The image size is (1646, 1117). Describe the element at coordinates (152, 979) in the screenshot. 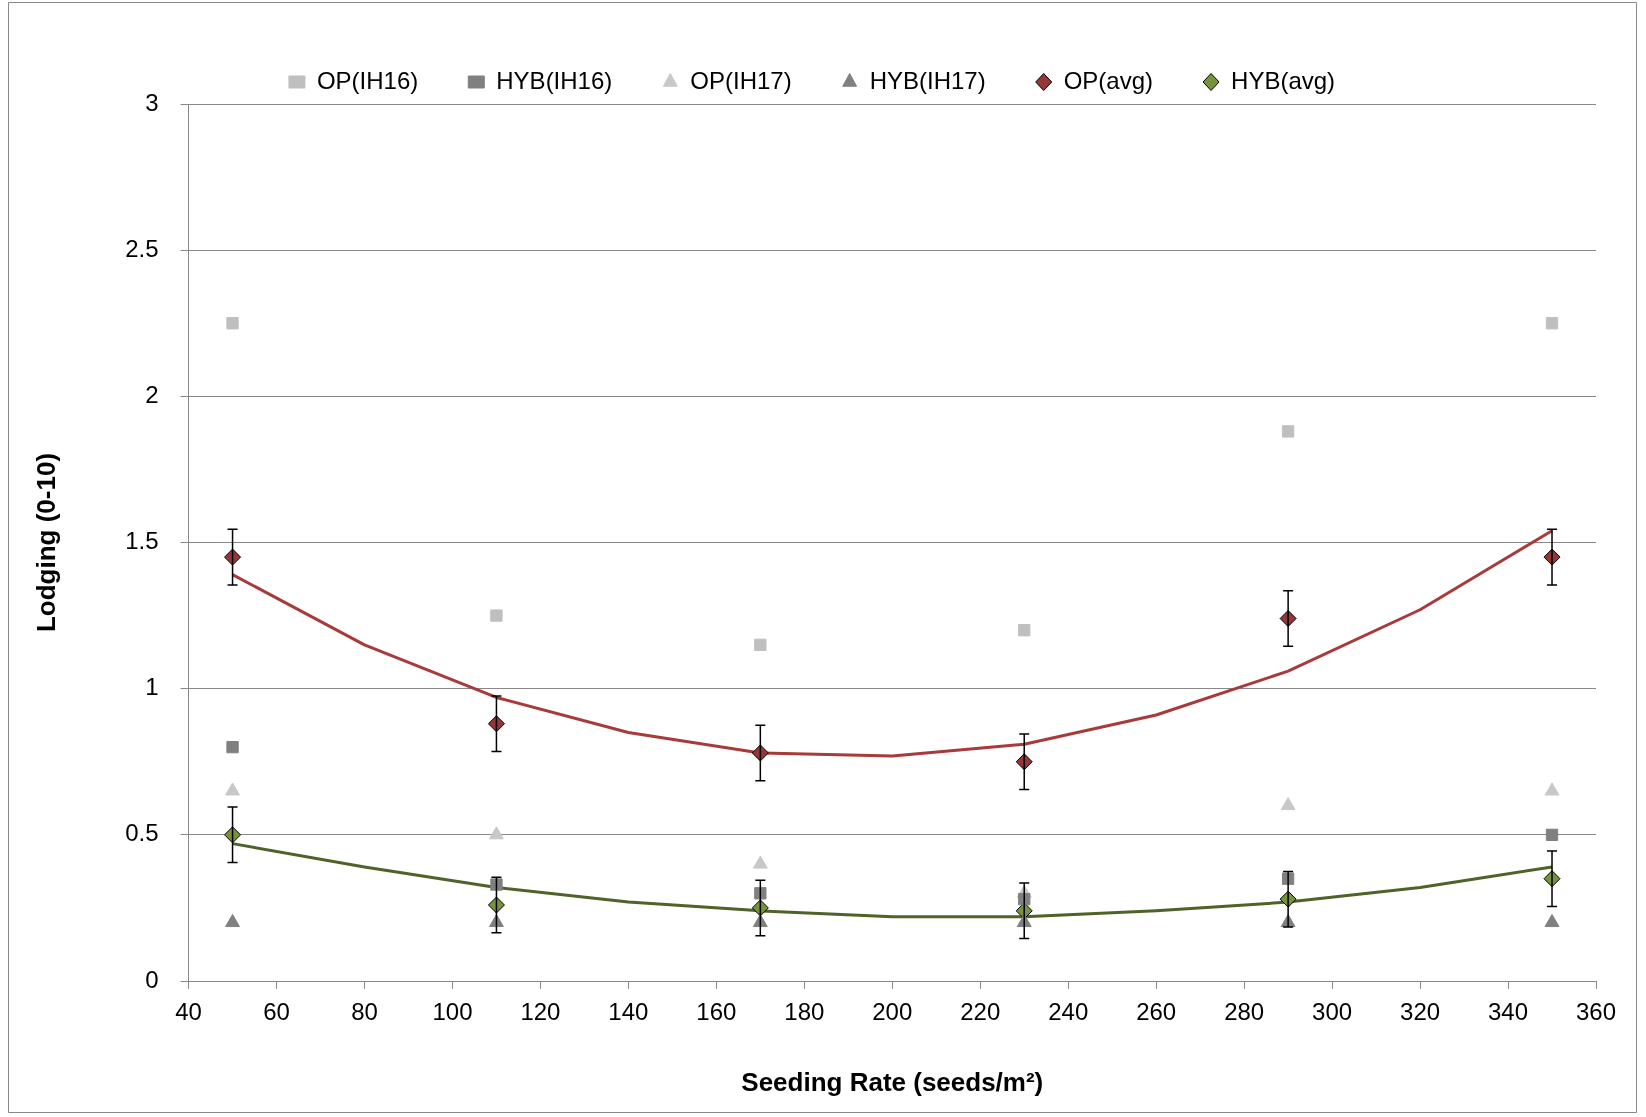

I see `y-tick-label: 0` at that location.